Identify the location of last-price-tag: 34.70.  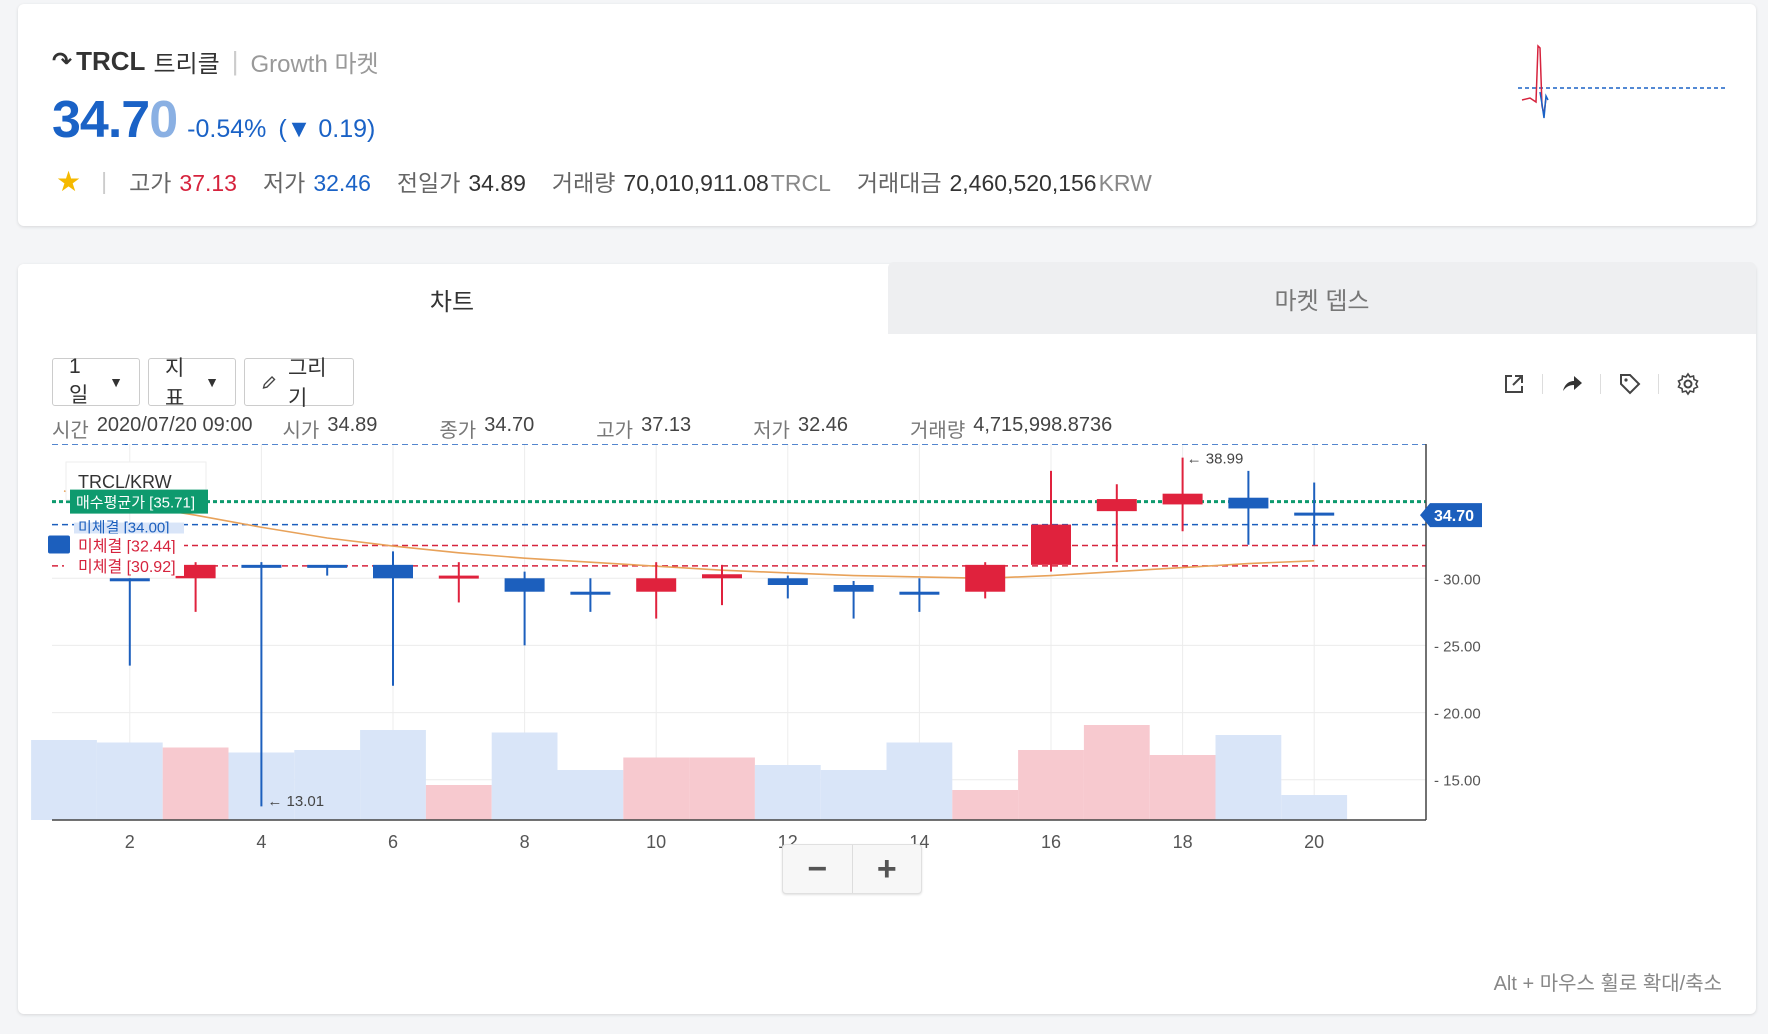
(1454, 516).